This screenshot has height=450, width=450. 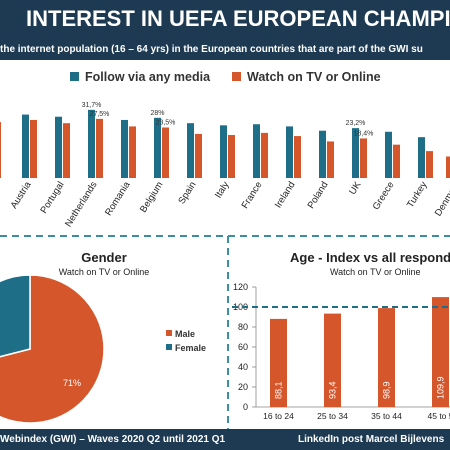 What do you see at coordinates (314, 77) in the screenshot?
I see `legend-label-watch: Watch on TV or Online` at bounding box center [314, 77].